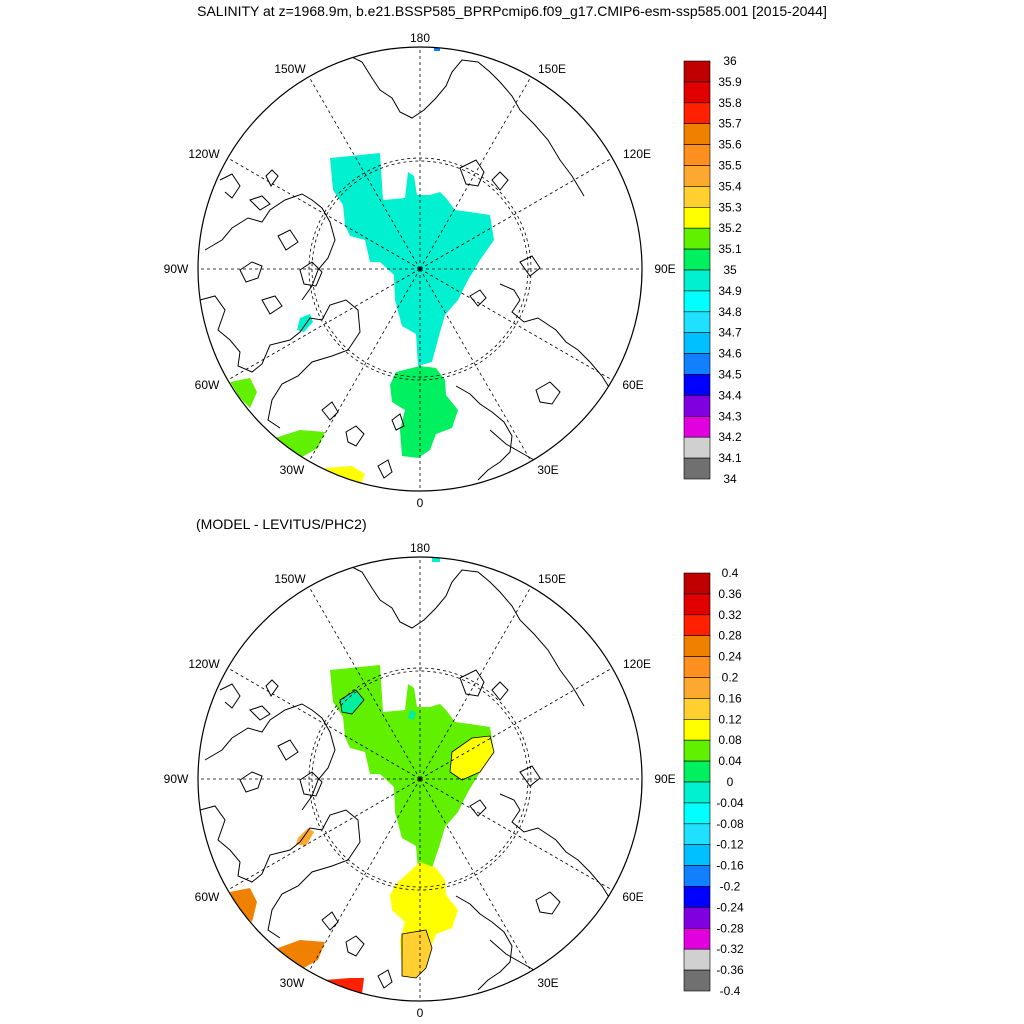 The height and width of the screenshot is (1024, 1024). I want to click on difference-field, so click(362, 775).